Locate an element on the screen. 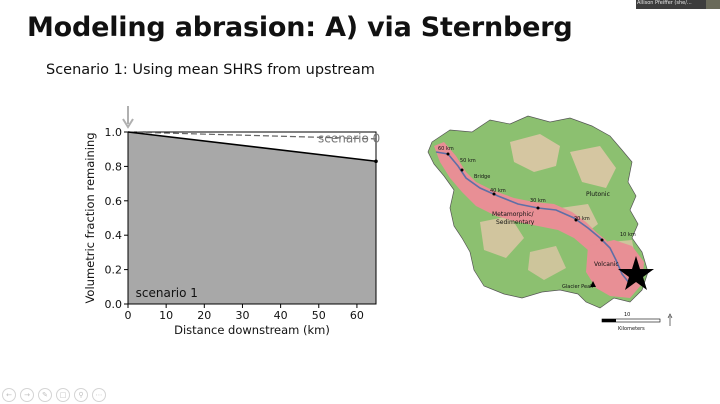 The width and height of the screenshot is (720, 404). plot-frame is located at coordinates (252, 218).